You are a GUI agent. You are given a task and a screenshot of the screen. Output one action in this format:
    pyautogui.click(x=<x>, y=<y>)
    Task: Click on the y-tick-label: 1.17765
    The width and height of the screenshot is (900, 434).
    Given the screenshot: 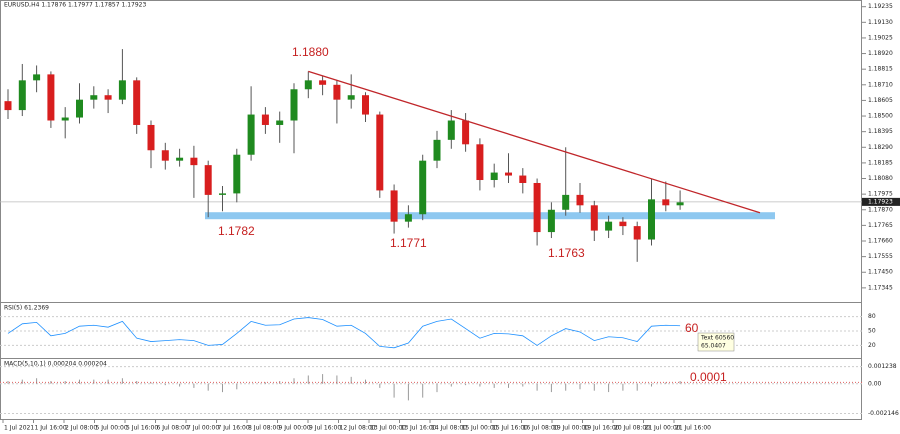 What is the action you would take?
    pyautogui.click(x=880, y=225)
    